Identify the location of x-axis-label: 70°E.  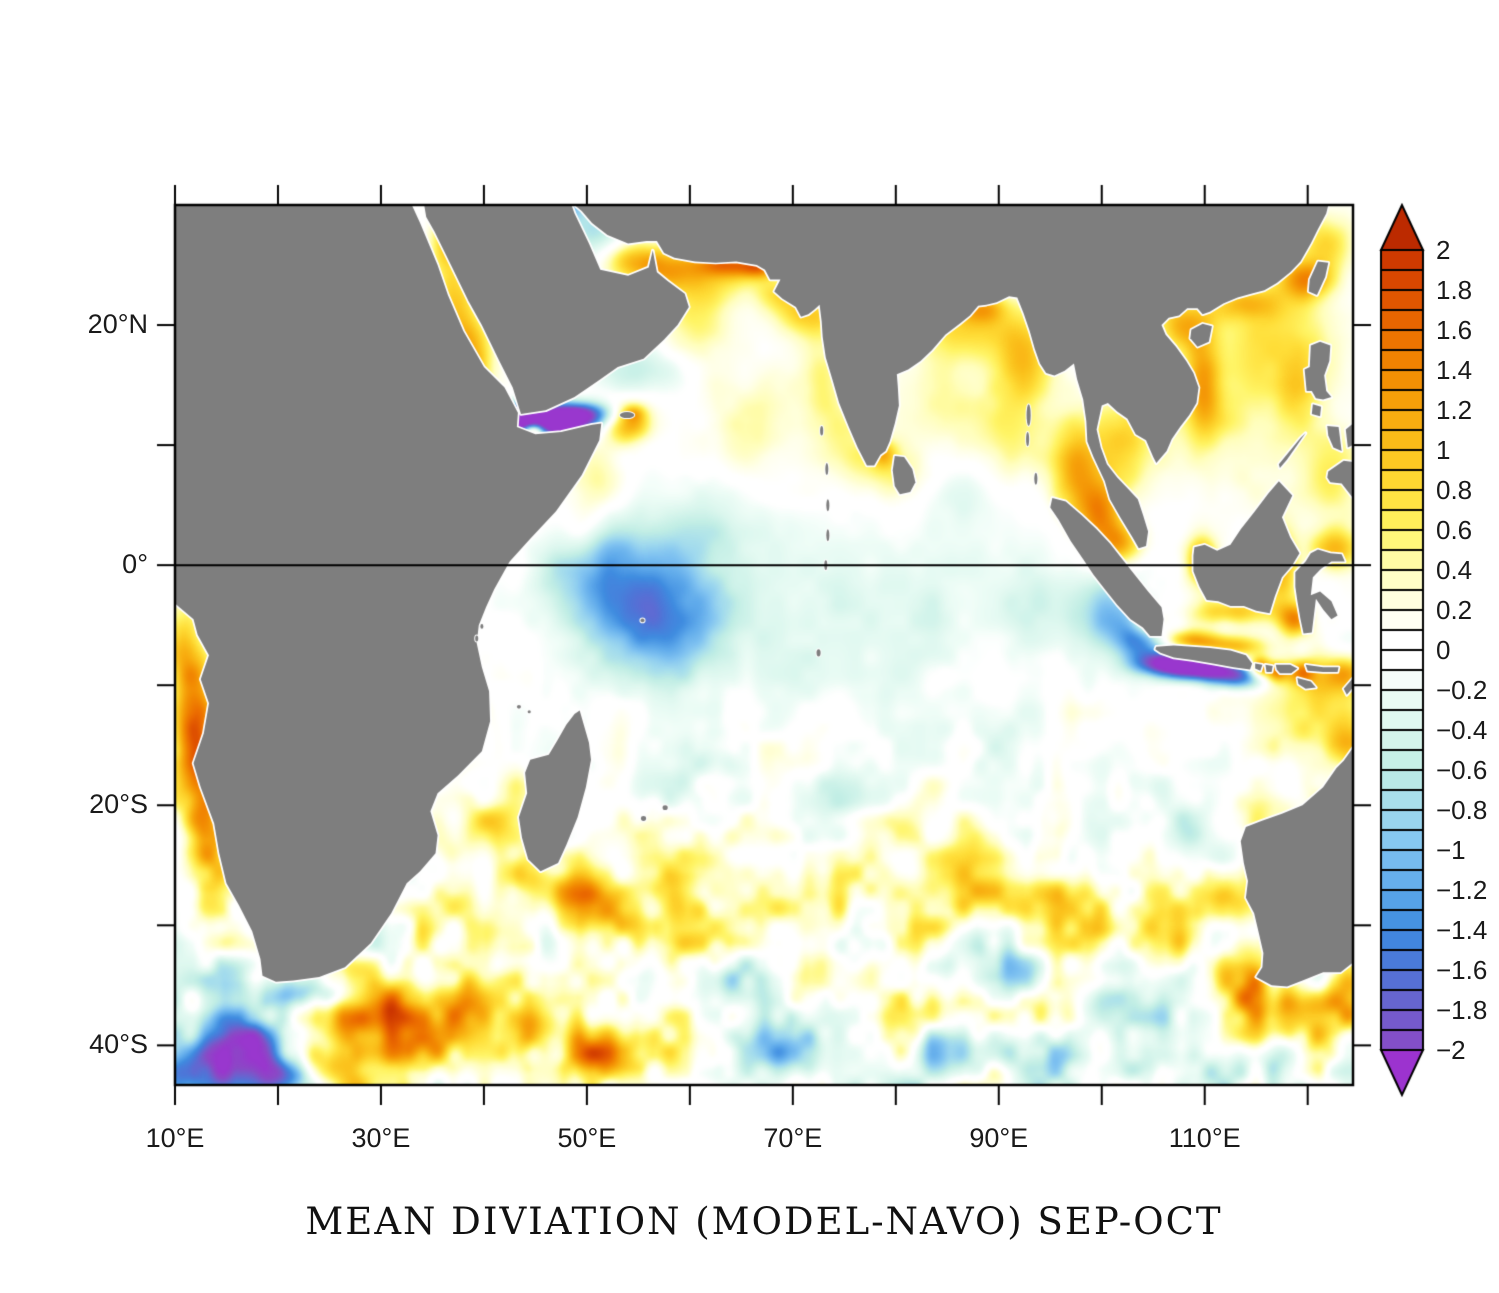
(793, 1138).